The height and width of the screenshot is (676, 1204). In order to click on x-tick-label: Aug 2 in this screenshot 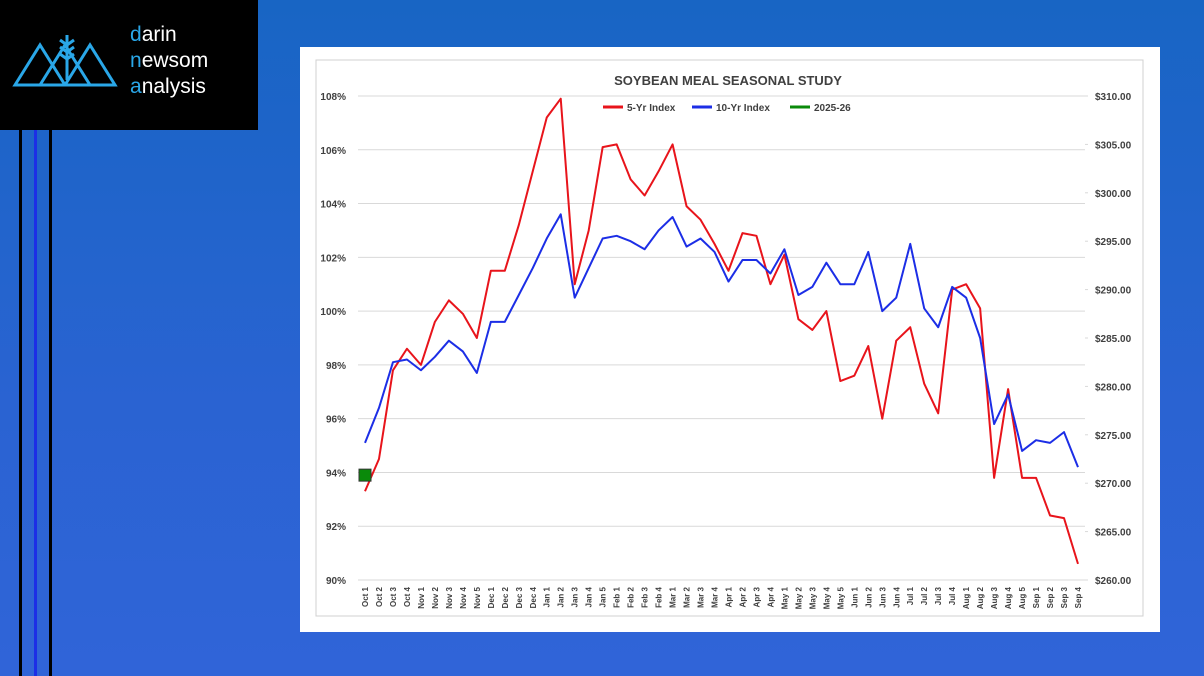, I will do `click(980, 597)`.